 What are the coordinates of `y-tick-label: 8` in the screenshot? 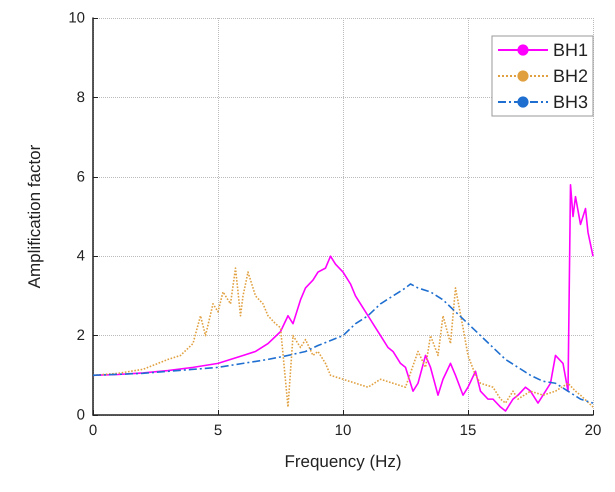 It's located at (80, 97).